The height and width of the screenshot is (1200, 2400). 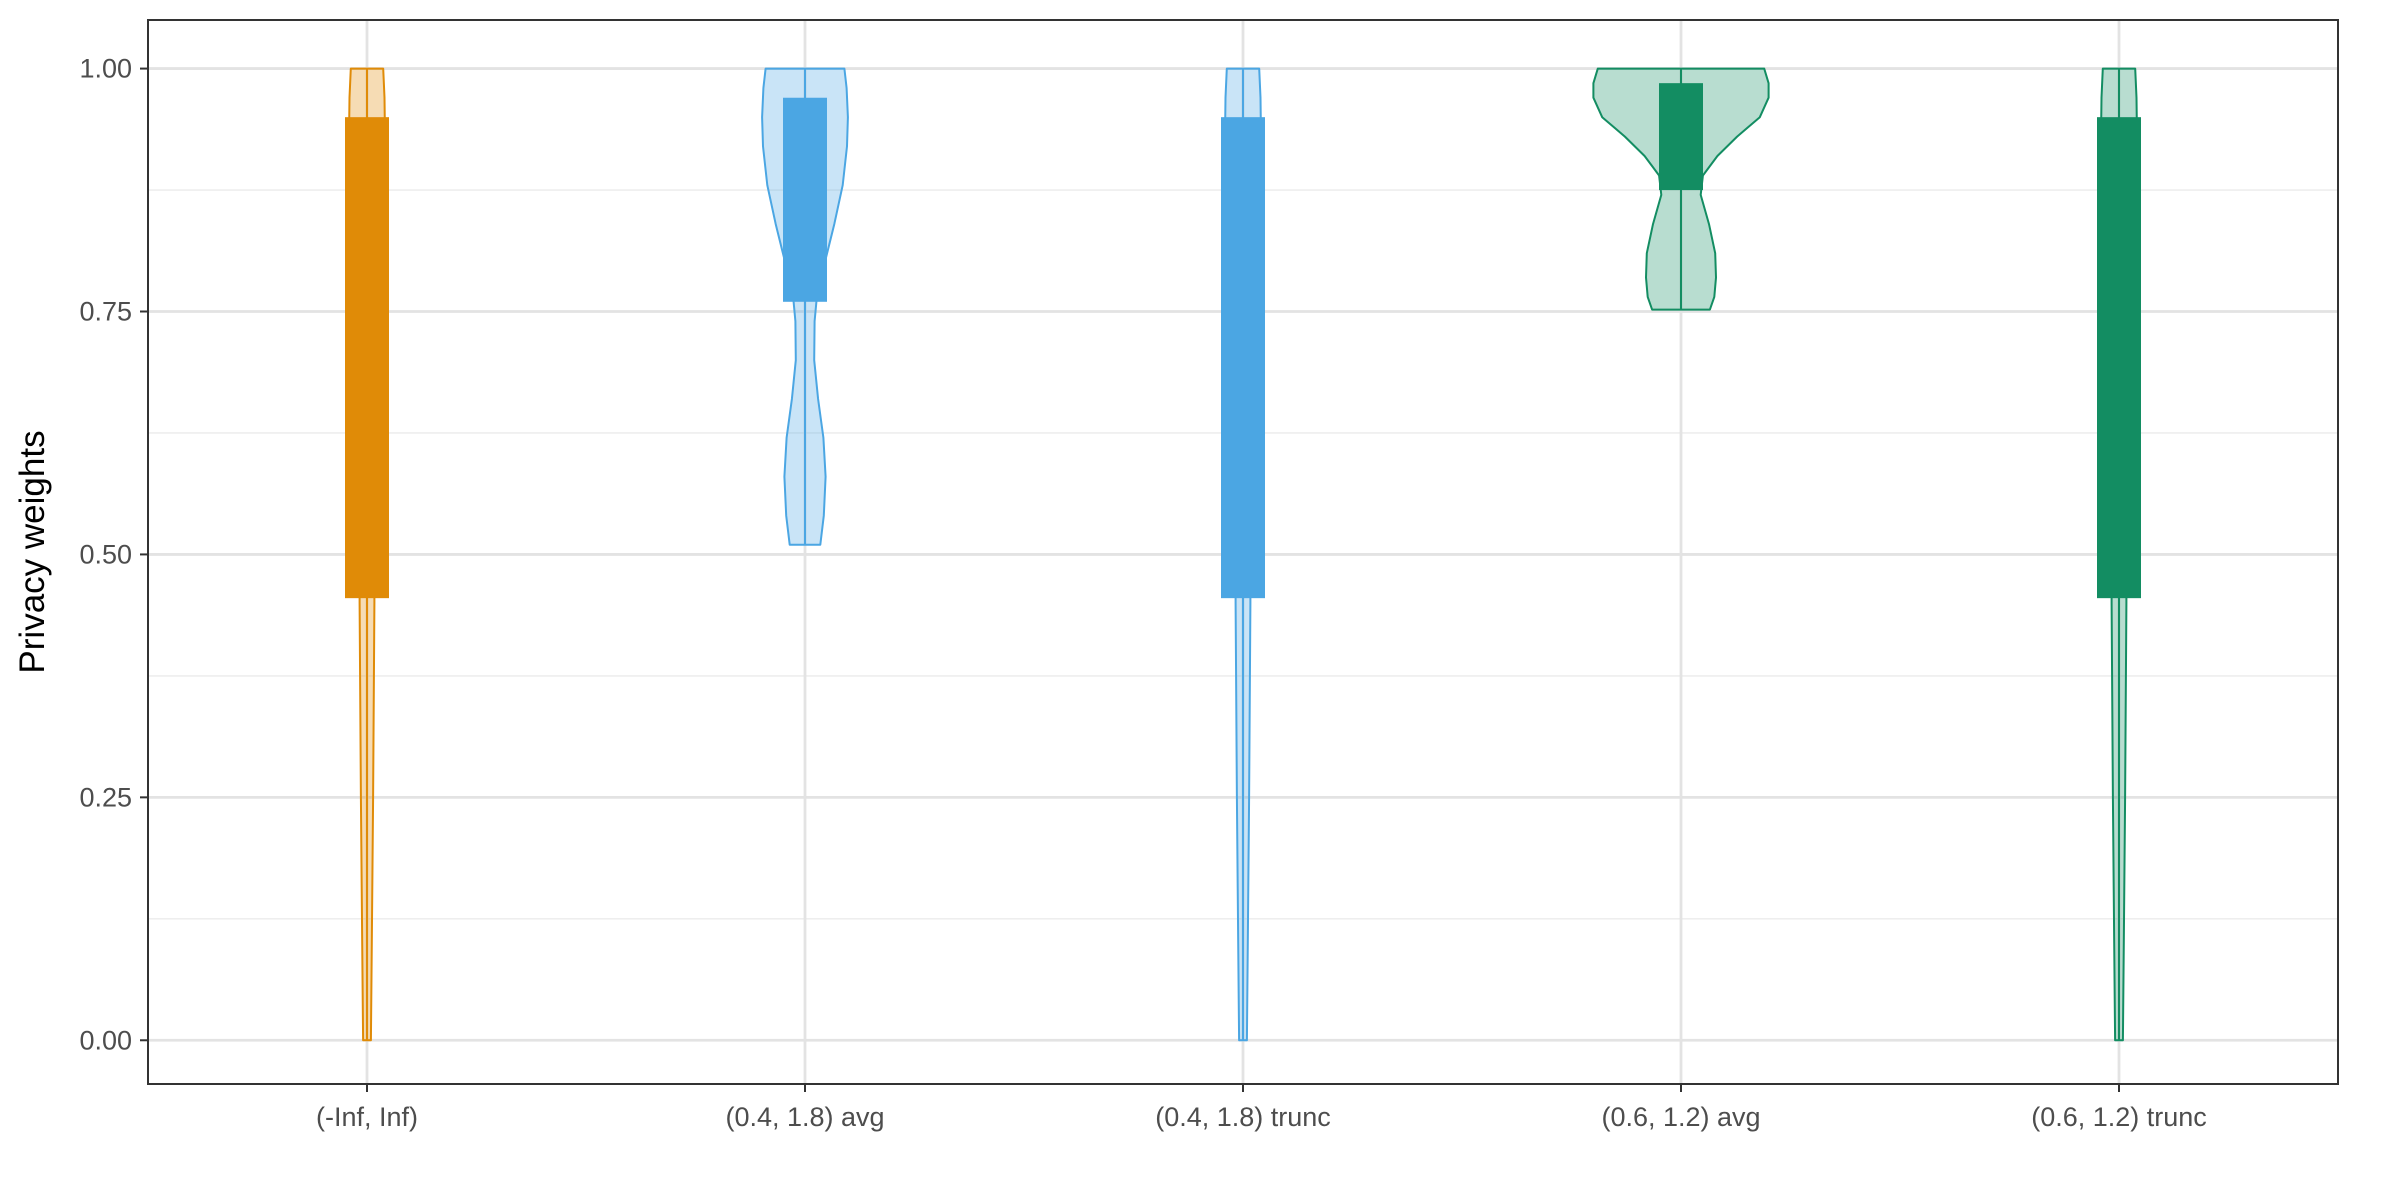 I want to click on y-tick-label: 0.75, so click(x=105, y=312).